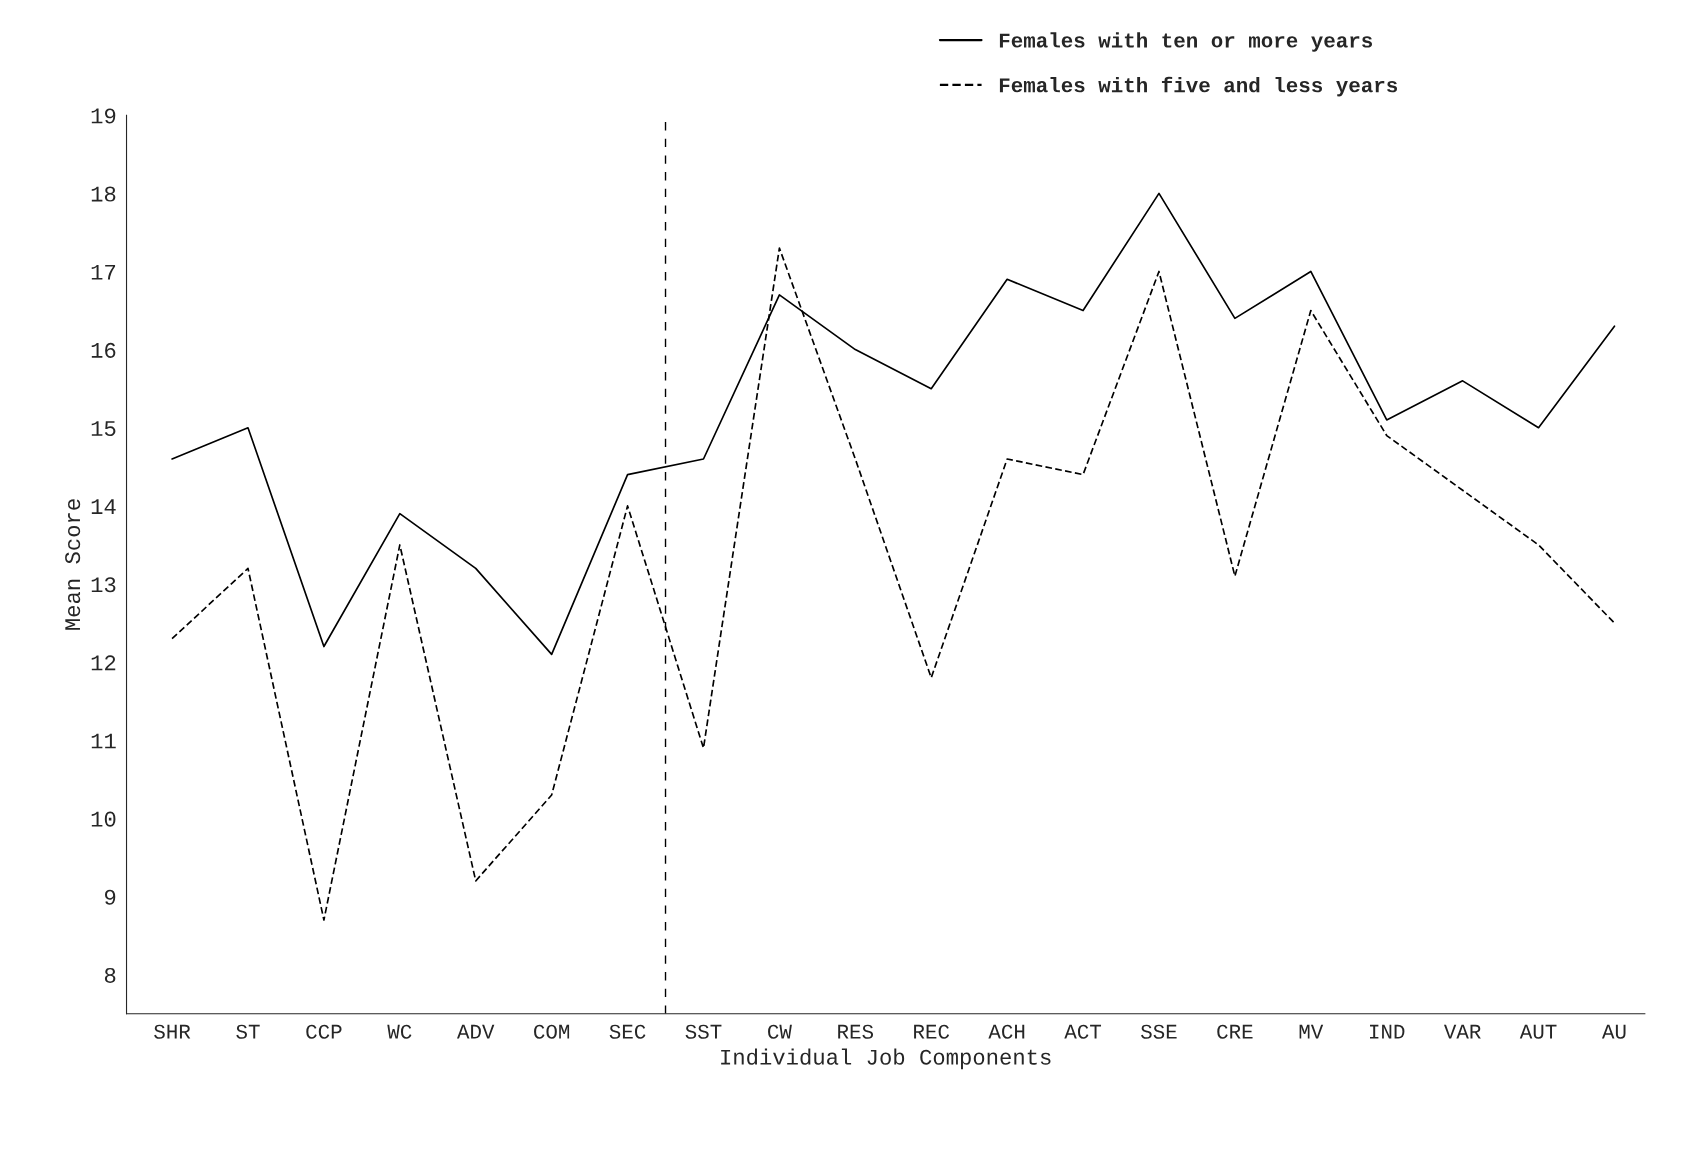  Describe the element at coordinates (932, 1031) in the screenshot. I see `x-tick-label: REC` at that location.